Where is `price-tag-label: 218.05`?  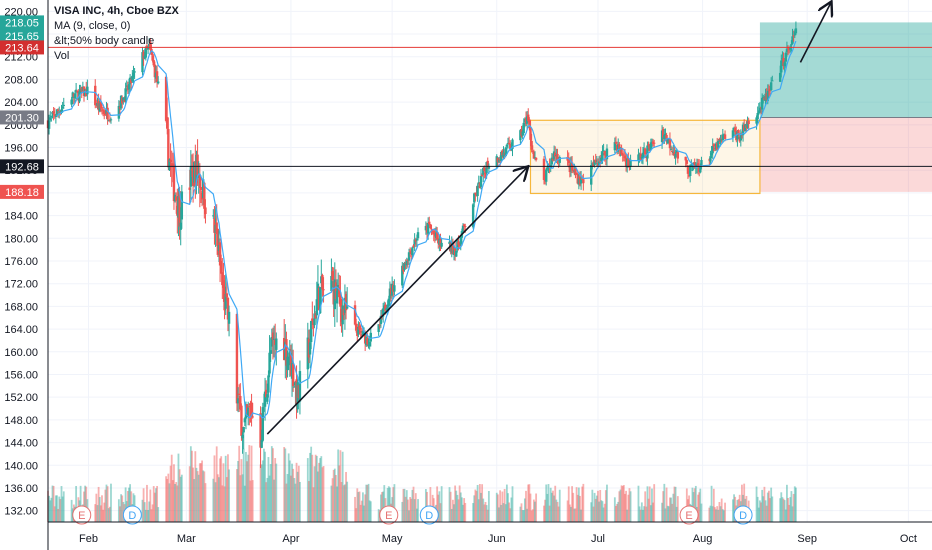
price-tag-label: 218.05 is located at coordinates (22, 23).